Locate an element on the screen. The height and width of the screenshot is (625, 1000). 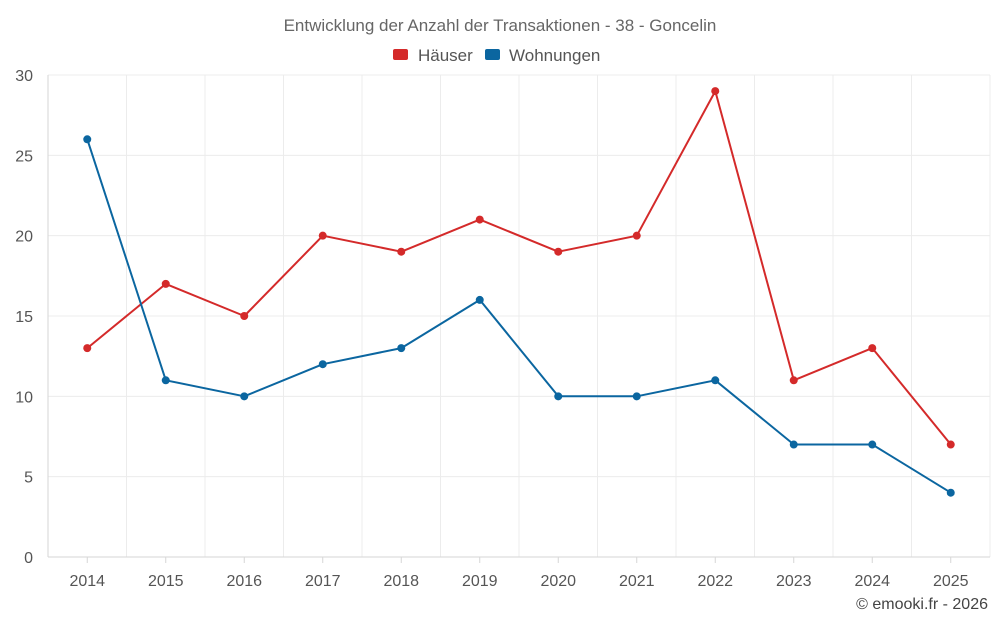
x-tick-label: 2025 is located at coordinates (951, 581).